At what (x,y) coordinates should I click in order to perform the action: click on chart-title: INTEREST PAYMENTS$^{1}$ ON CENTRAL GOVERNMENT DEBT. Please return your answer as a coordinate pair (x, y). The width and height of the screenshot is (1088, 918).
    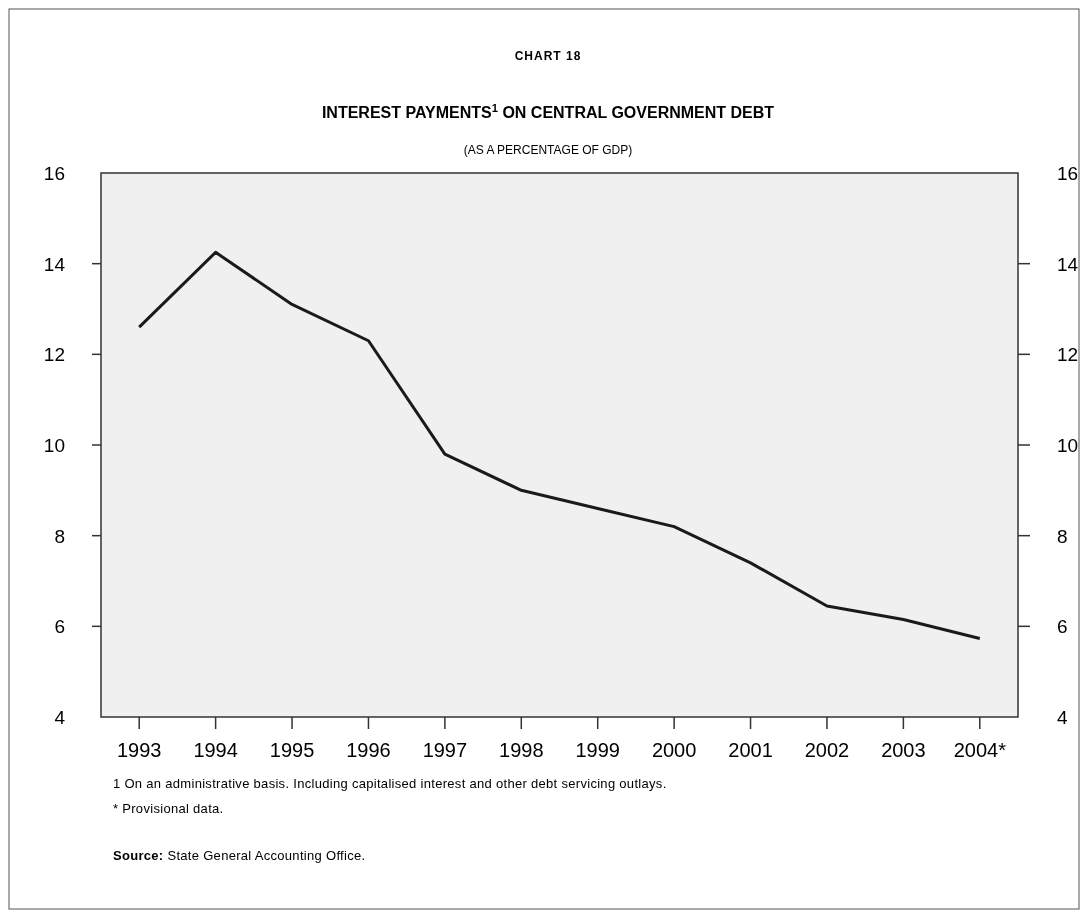
    Looking at the image, I should click on (548, 111).